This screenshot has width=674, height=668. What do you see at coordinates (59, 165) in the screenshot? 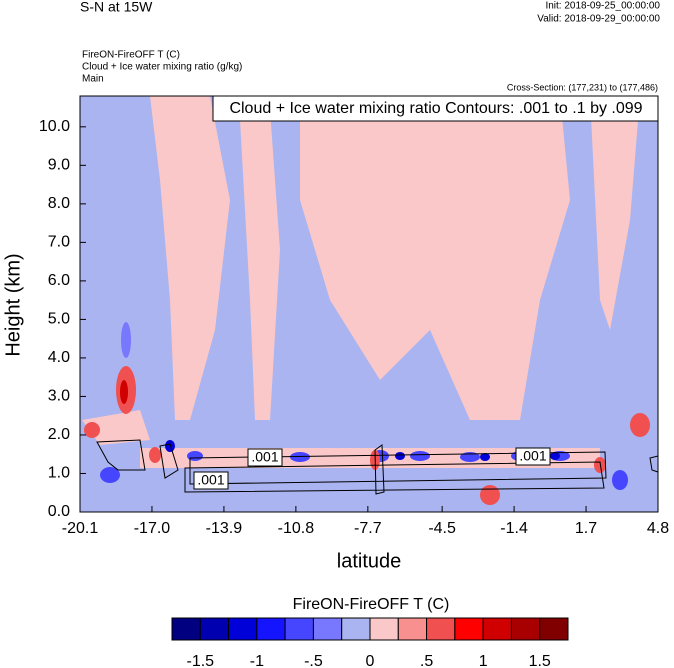
I see `y-tick-label: 9.0` at bounding box center [59, 165].